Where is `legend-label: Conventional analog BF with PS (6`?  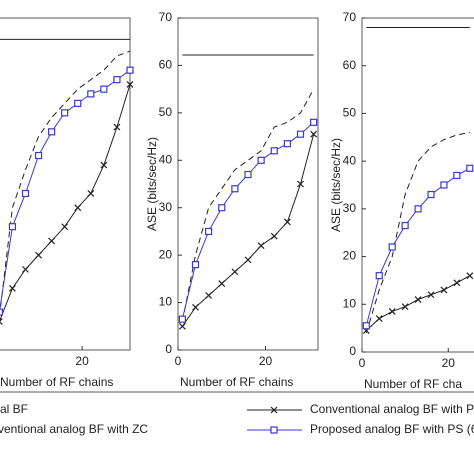 legend-label: Conventional analog BF with PS (6 is located at coordinates (392, 409).